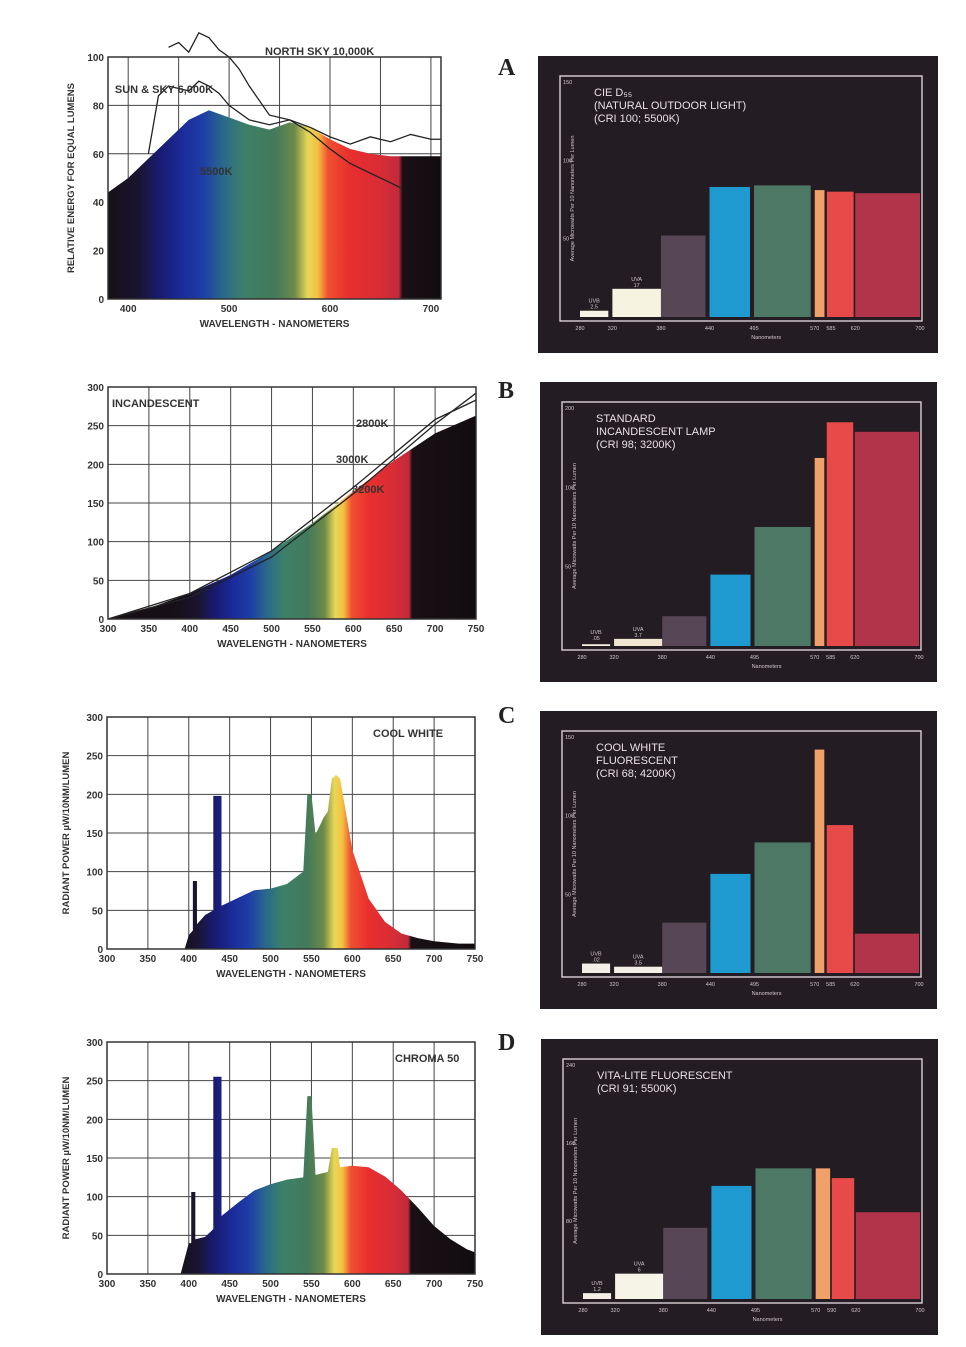  What do you see at coordinates (353, 629) in the screenshot?
I see `x-tick-label: 600` at bounding box center [353, 629].